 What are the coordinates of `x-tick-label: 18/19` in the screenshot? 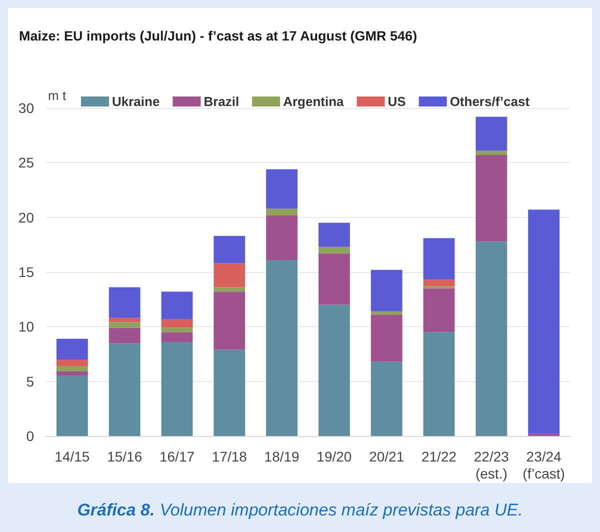 It's located at (282, 456).